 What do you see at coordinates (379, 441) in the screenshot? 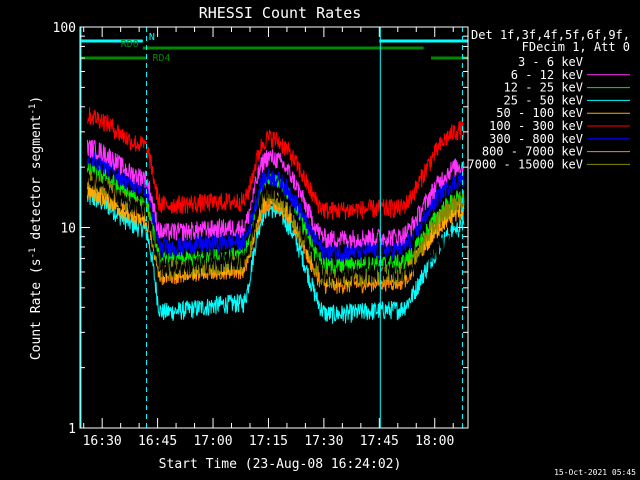
I see `x-tick-label: 17:45` at bounding box center [379, 441].